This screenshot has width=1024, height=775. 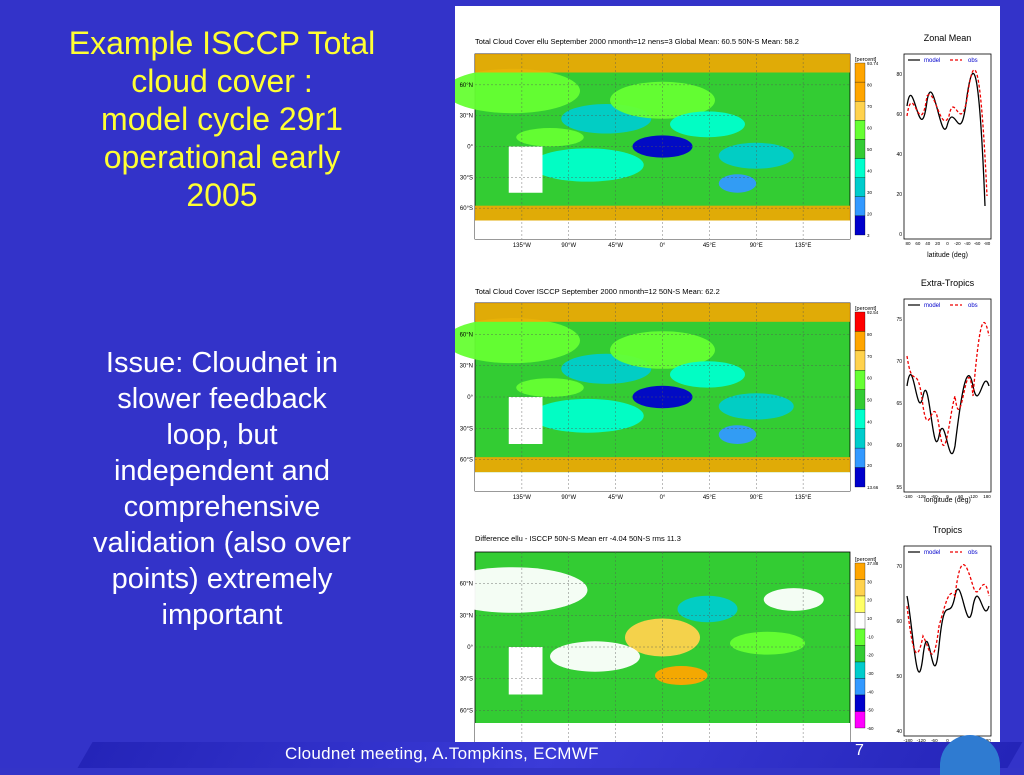 I want to click on colorbar-tick: 80, so click(x=870, y=334).